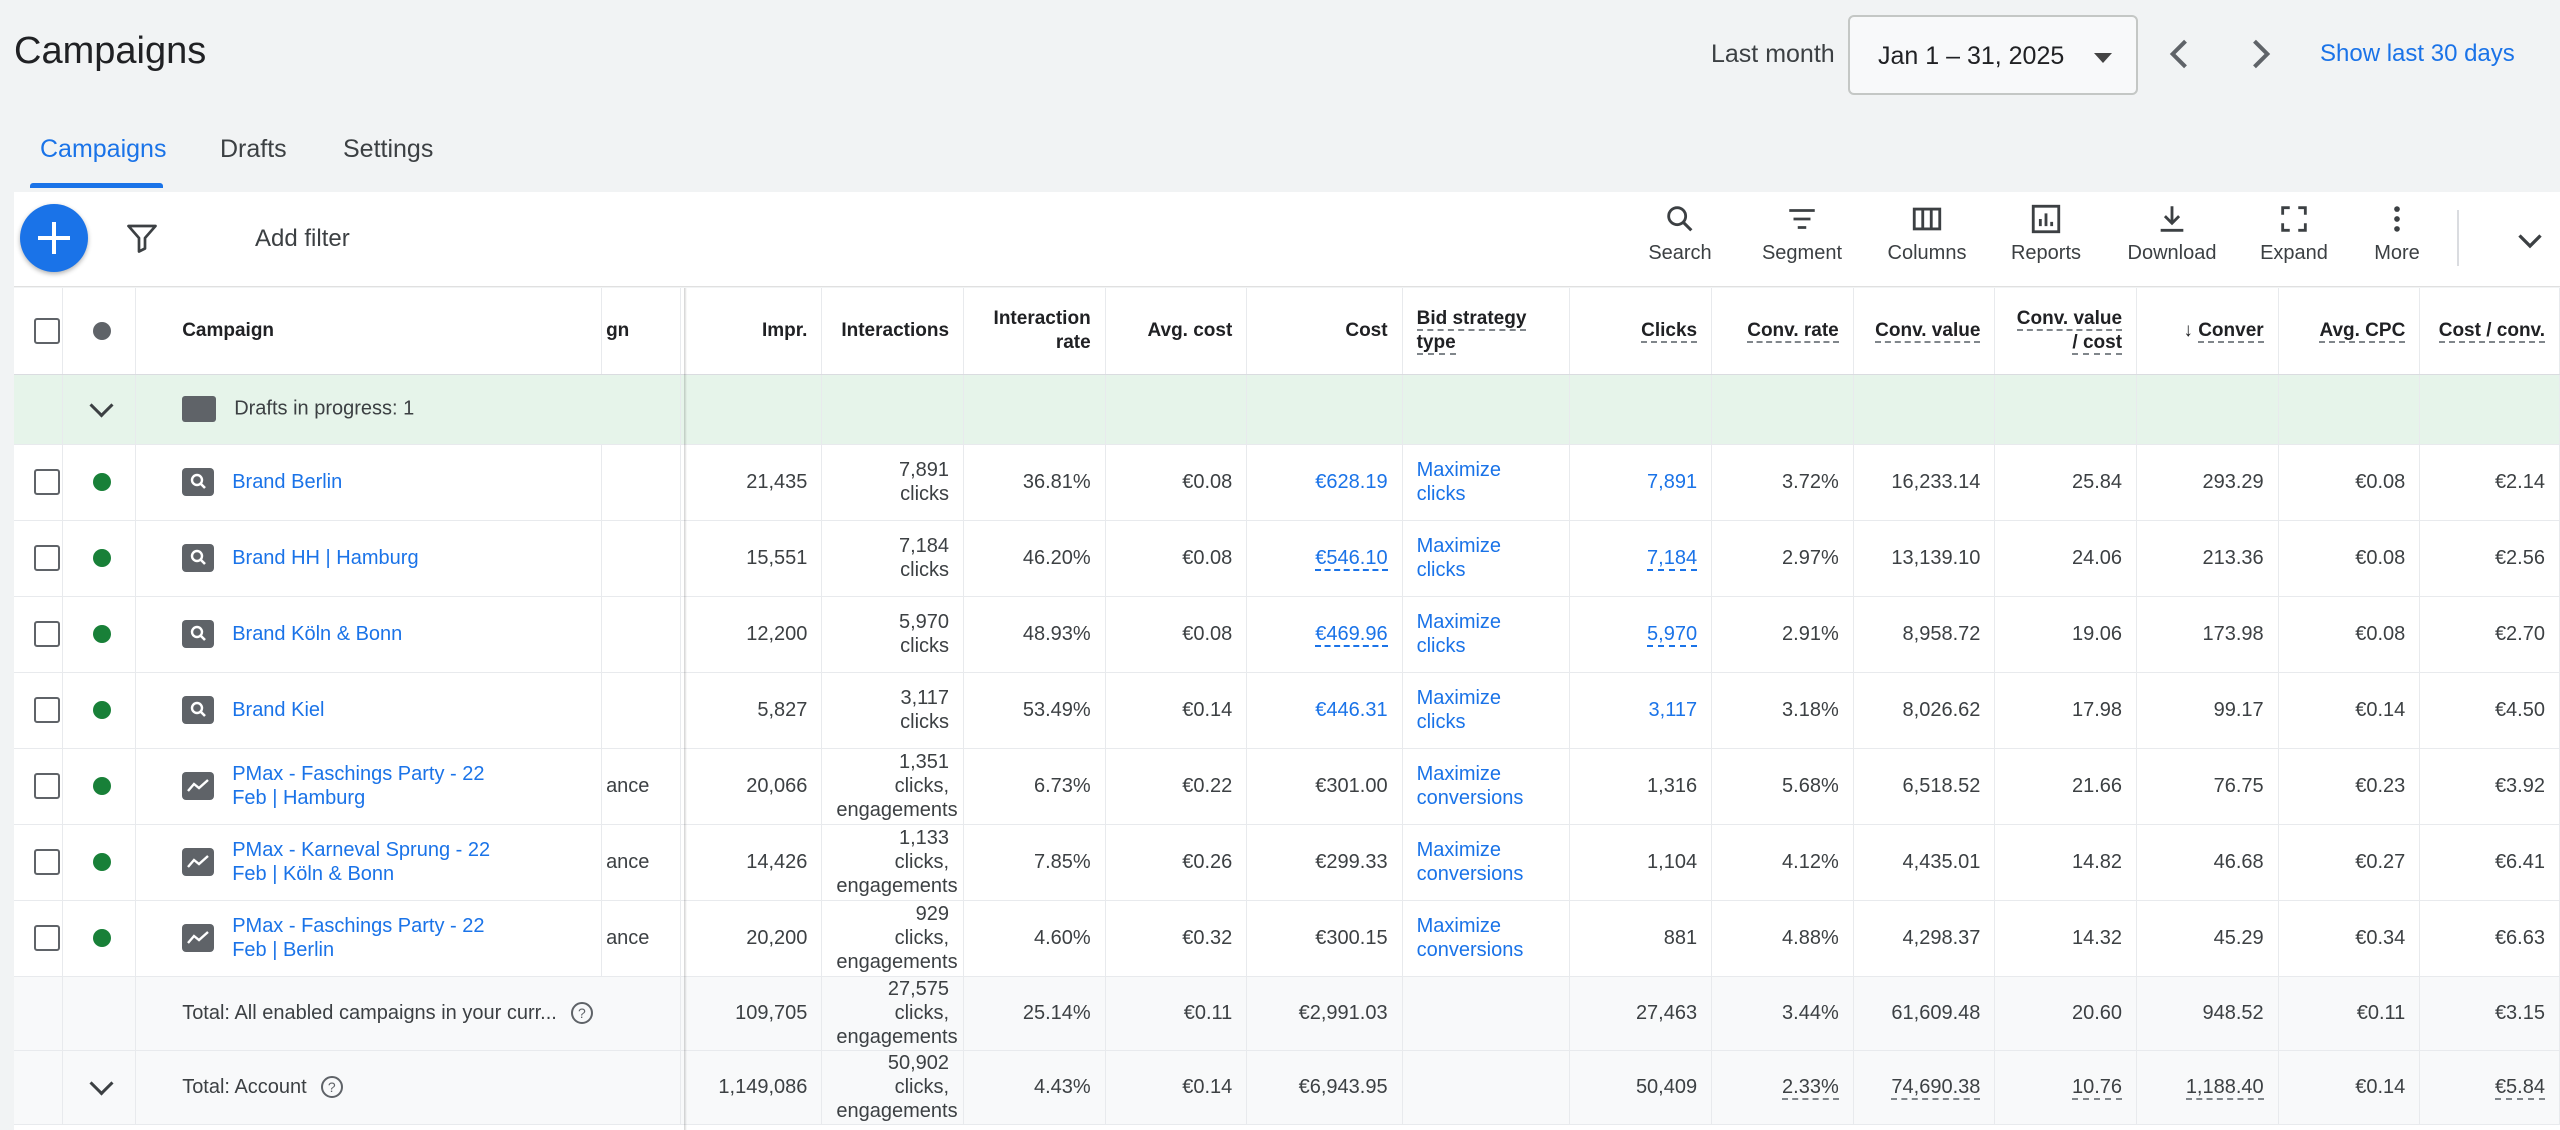  I want to click on total-expand-cell, so click(99, 1087).